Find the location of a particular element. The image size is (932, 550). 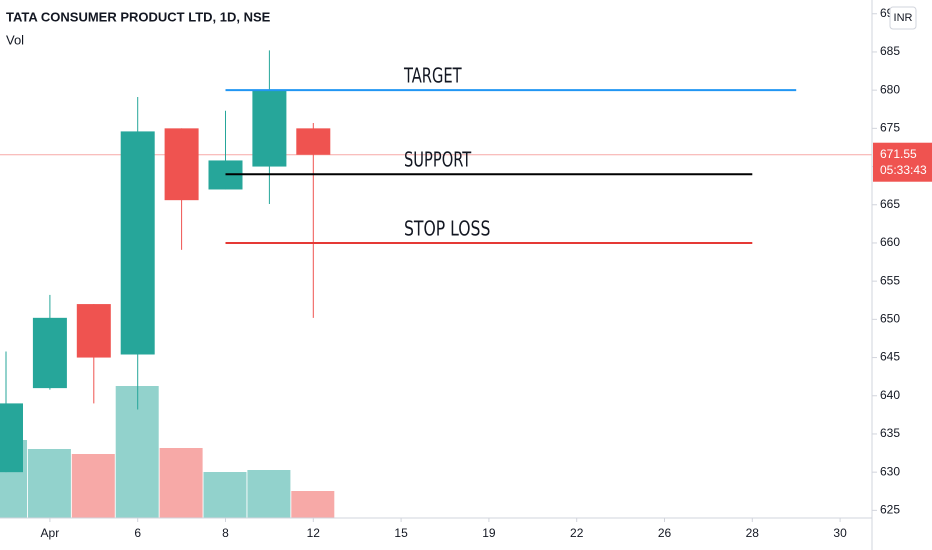

x-tick-label: 26 is located at coordinates (665, 533).